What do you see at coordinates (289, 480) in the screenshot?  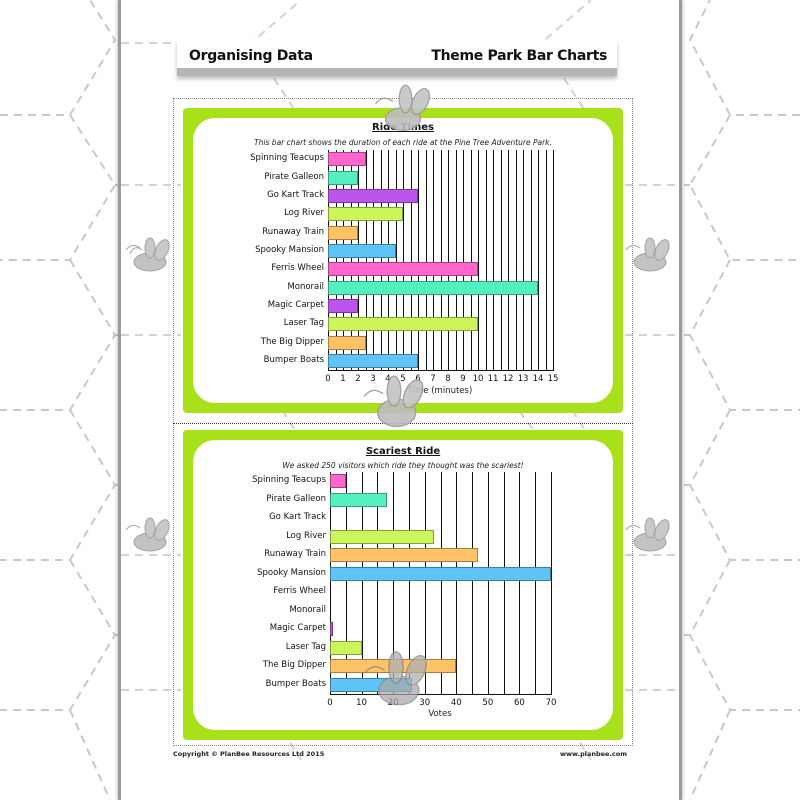 I see `category-label: Spinning Teacups` at bounding box center [289, 480].